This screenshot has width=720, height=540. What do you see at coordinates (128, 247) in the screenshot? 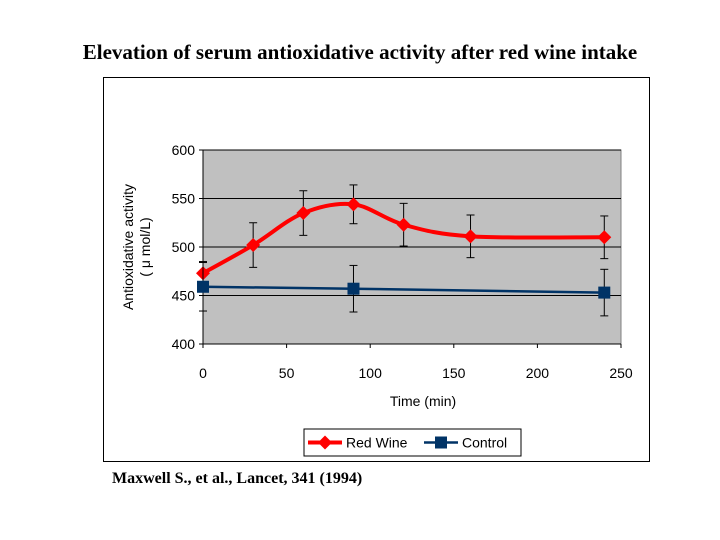
I see `y-axis-label: Antioxidative activity` at bounding box center [128, 247].